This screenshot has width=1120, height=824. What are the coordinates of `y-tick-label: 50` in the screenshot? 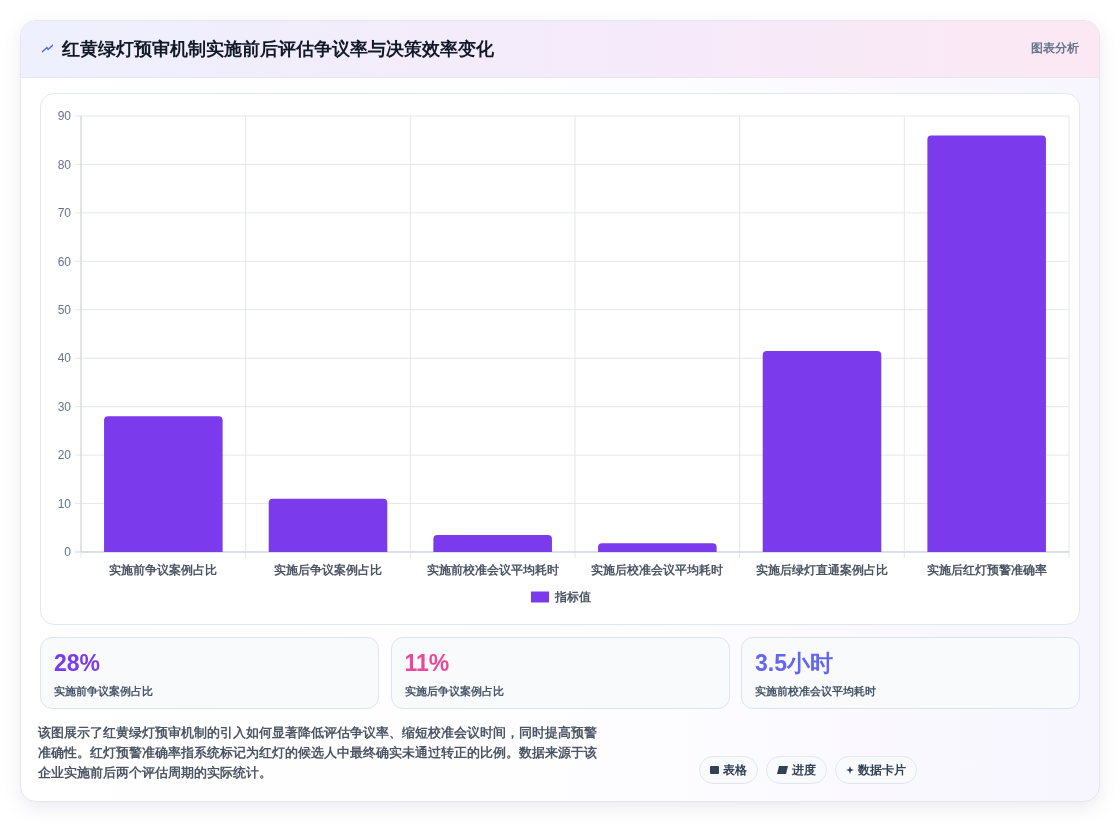 It's located at (64, 309).